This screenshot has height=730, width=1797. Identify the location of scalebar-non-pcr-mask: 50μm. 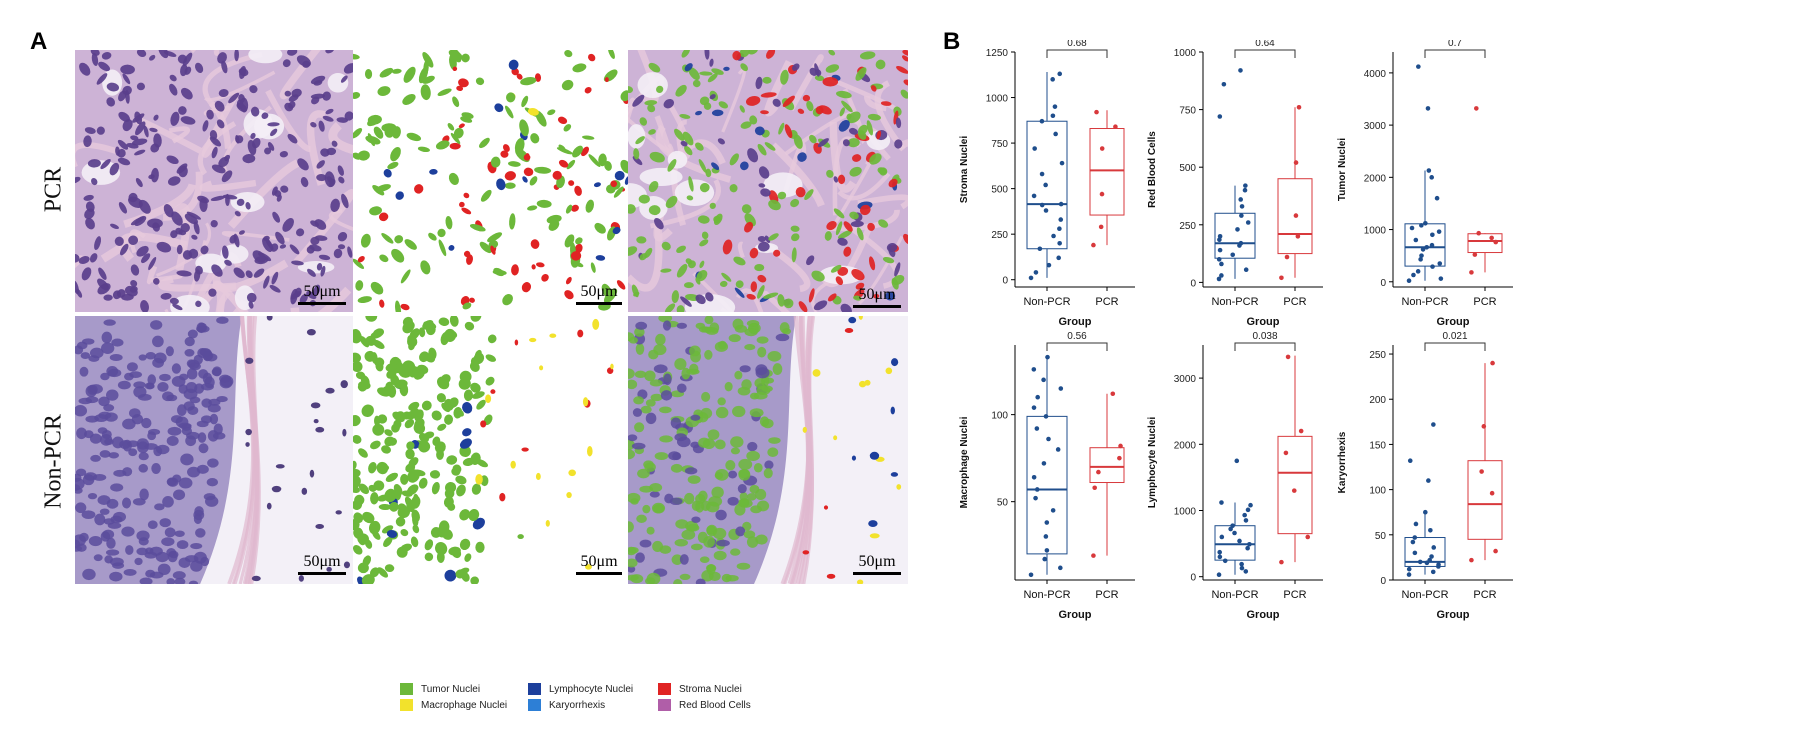
(599, 564).